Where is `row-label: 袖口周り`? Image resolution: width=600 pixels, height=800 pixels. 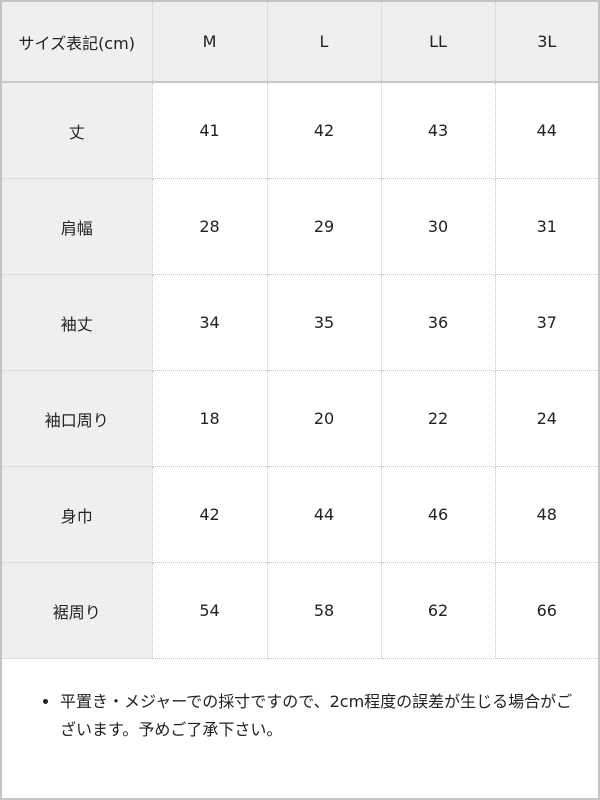 row-label: 袖口周り is located at coordinates (77, 418).